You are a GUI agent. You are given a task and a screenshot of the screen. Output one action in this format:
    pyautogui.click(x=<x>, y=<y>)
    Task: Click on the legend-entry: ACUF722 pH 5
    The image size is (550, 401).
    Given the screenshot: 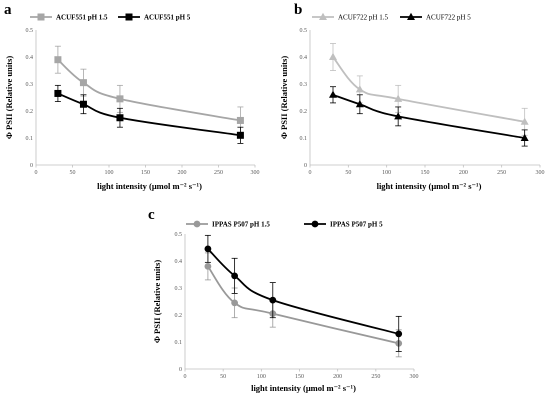 What is the action you would take?
    pyautogui.click(x=435, y=17)
    